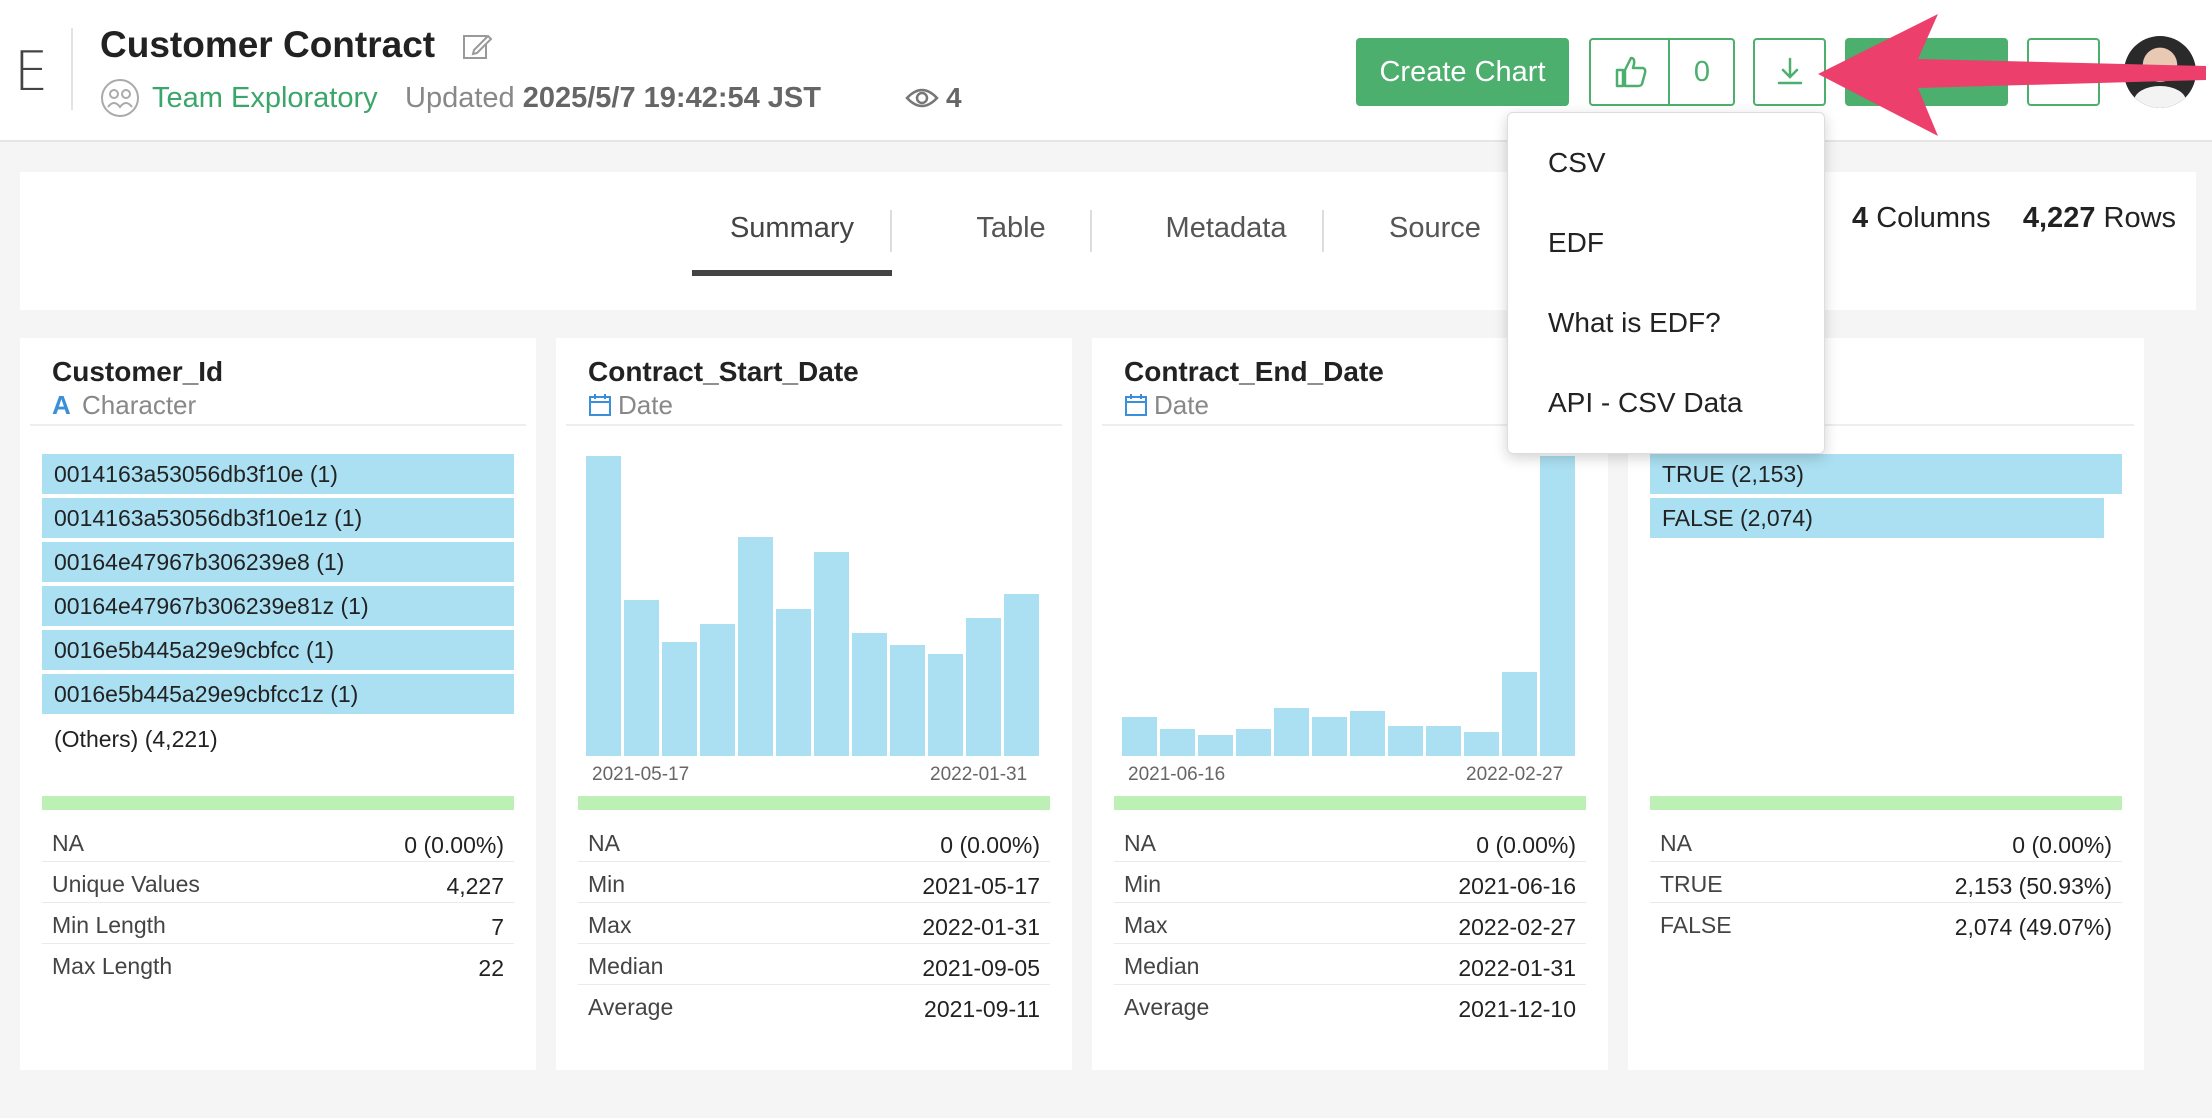 This screenshot has height=1118, width=2212. I want to click on menu-item-api-csv-data: API - CSV Data, so click(1645, 402).